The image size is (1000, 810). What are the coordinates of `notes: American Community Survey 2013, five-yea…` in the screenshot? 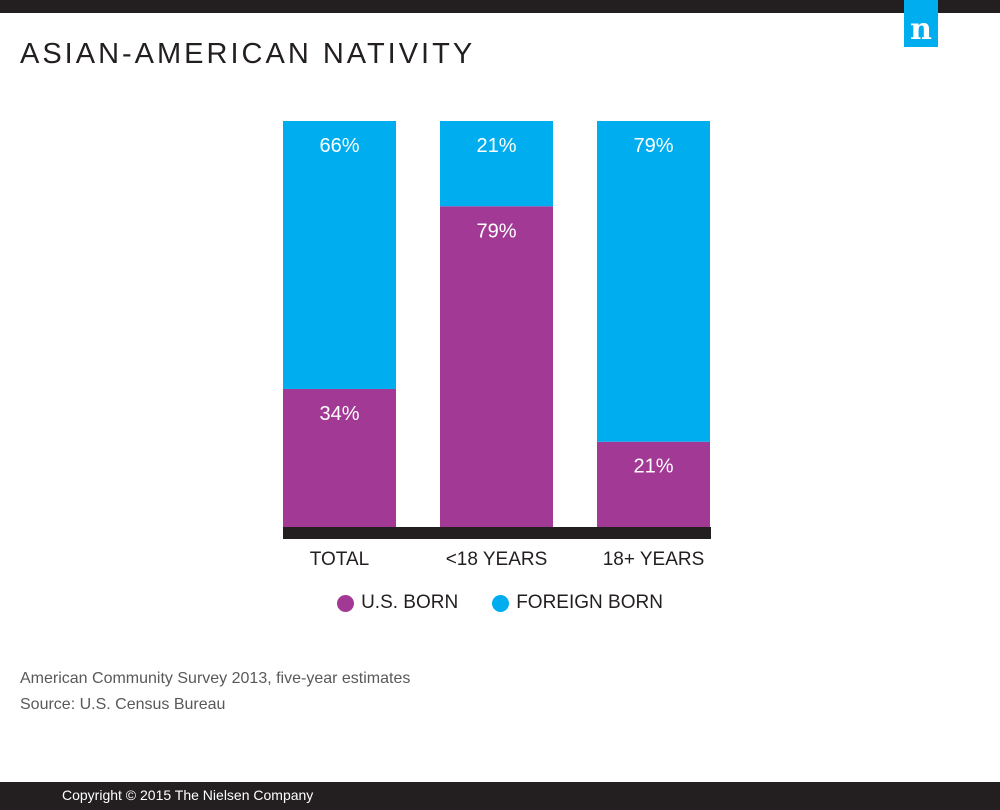 It's located at (215, 692).